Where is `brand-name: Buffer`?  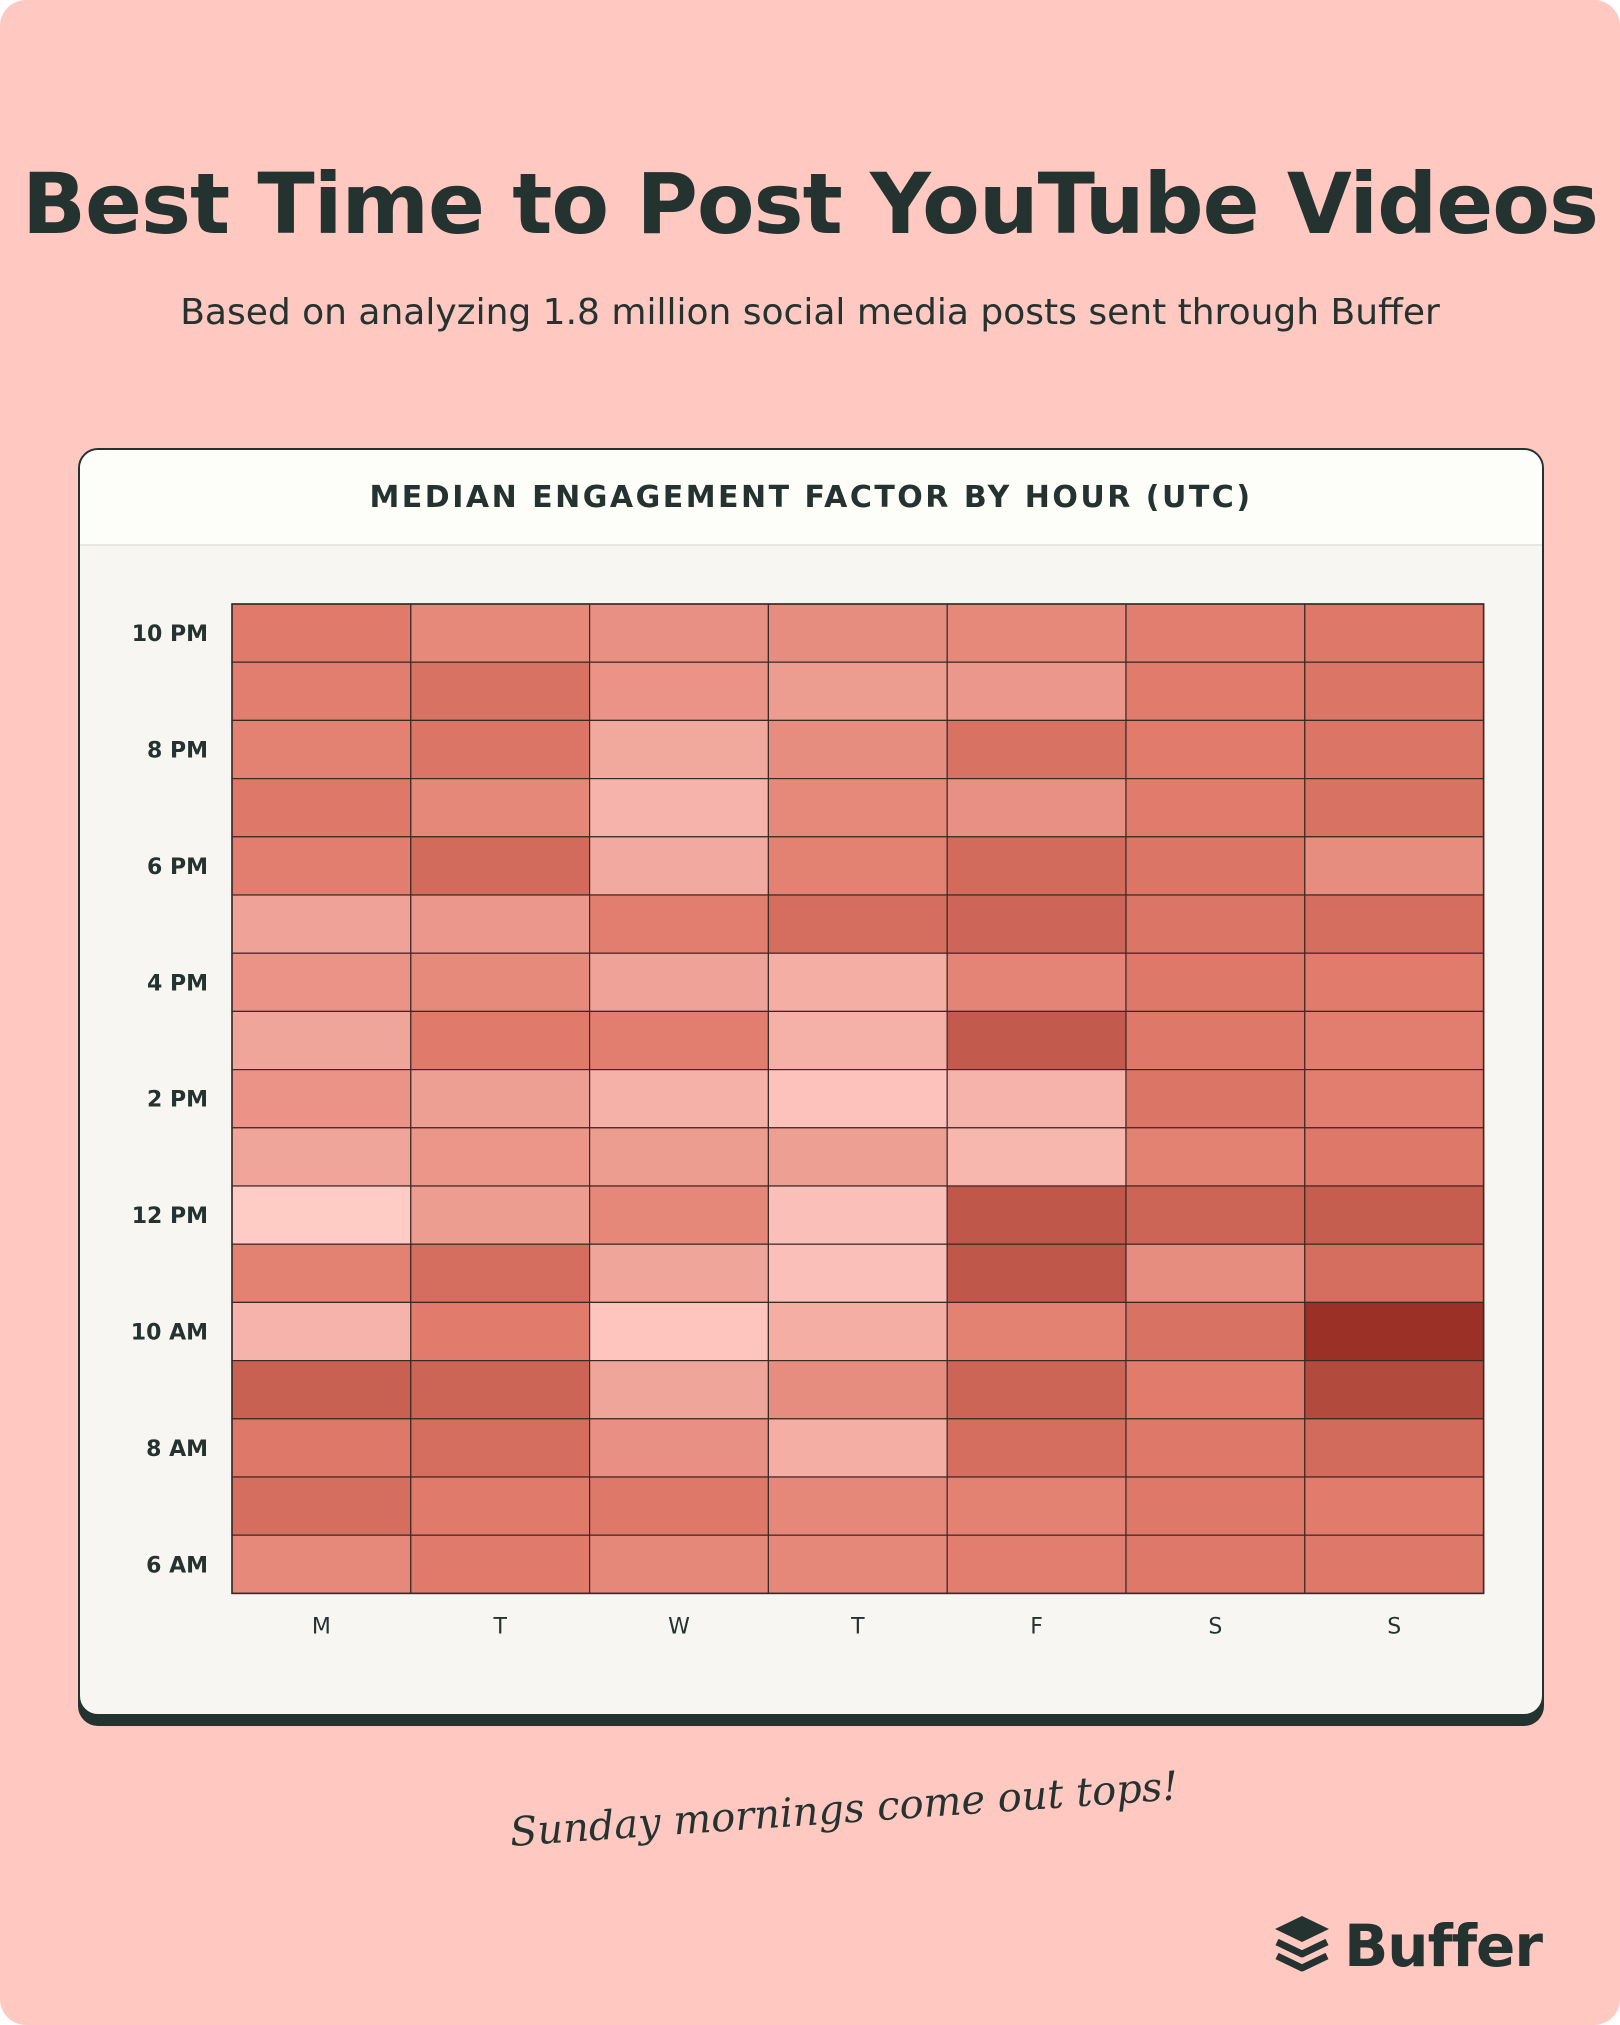
brand-name: Buffer is located at coordinates (1443, 1946).